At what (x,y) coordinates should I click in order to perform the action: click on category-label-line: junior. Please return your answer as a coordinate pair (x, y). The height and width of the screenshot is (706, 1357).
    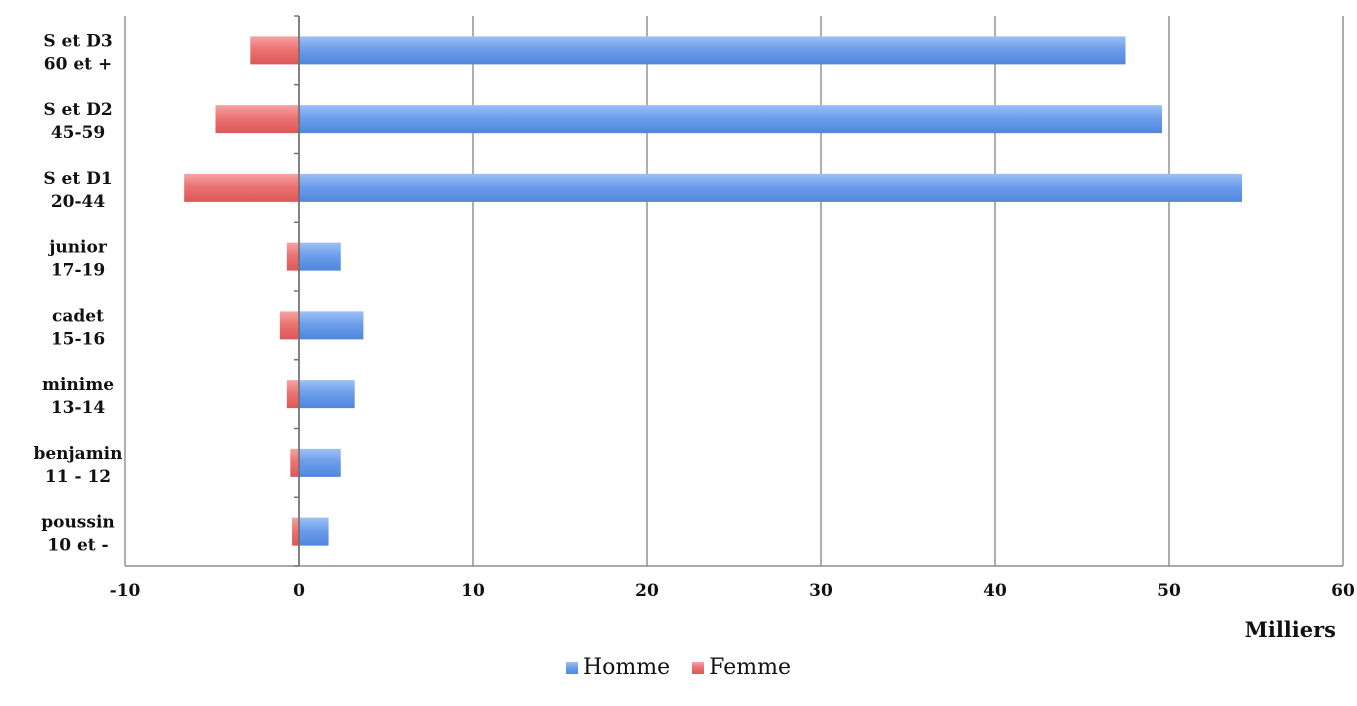
    Looking at the image, I should click on (77, 248).